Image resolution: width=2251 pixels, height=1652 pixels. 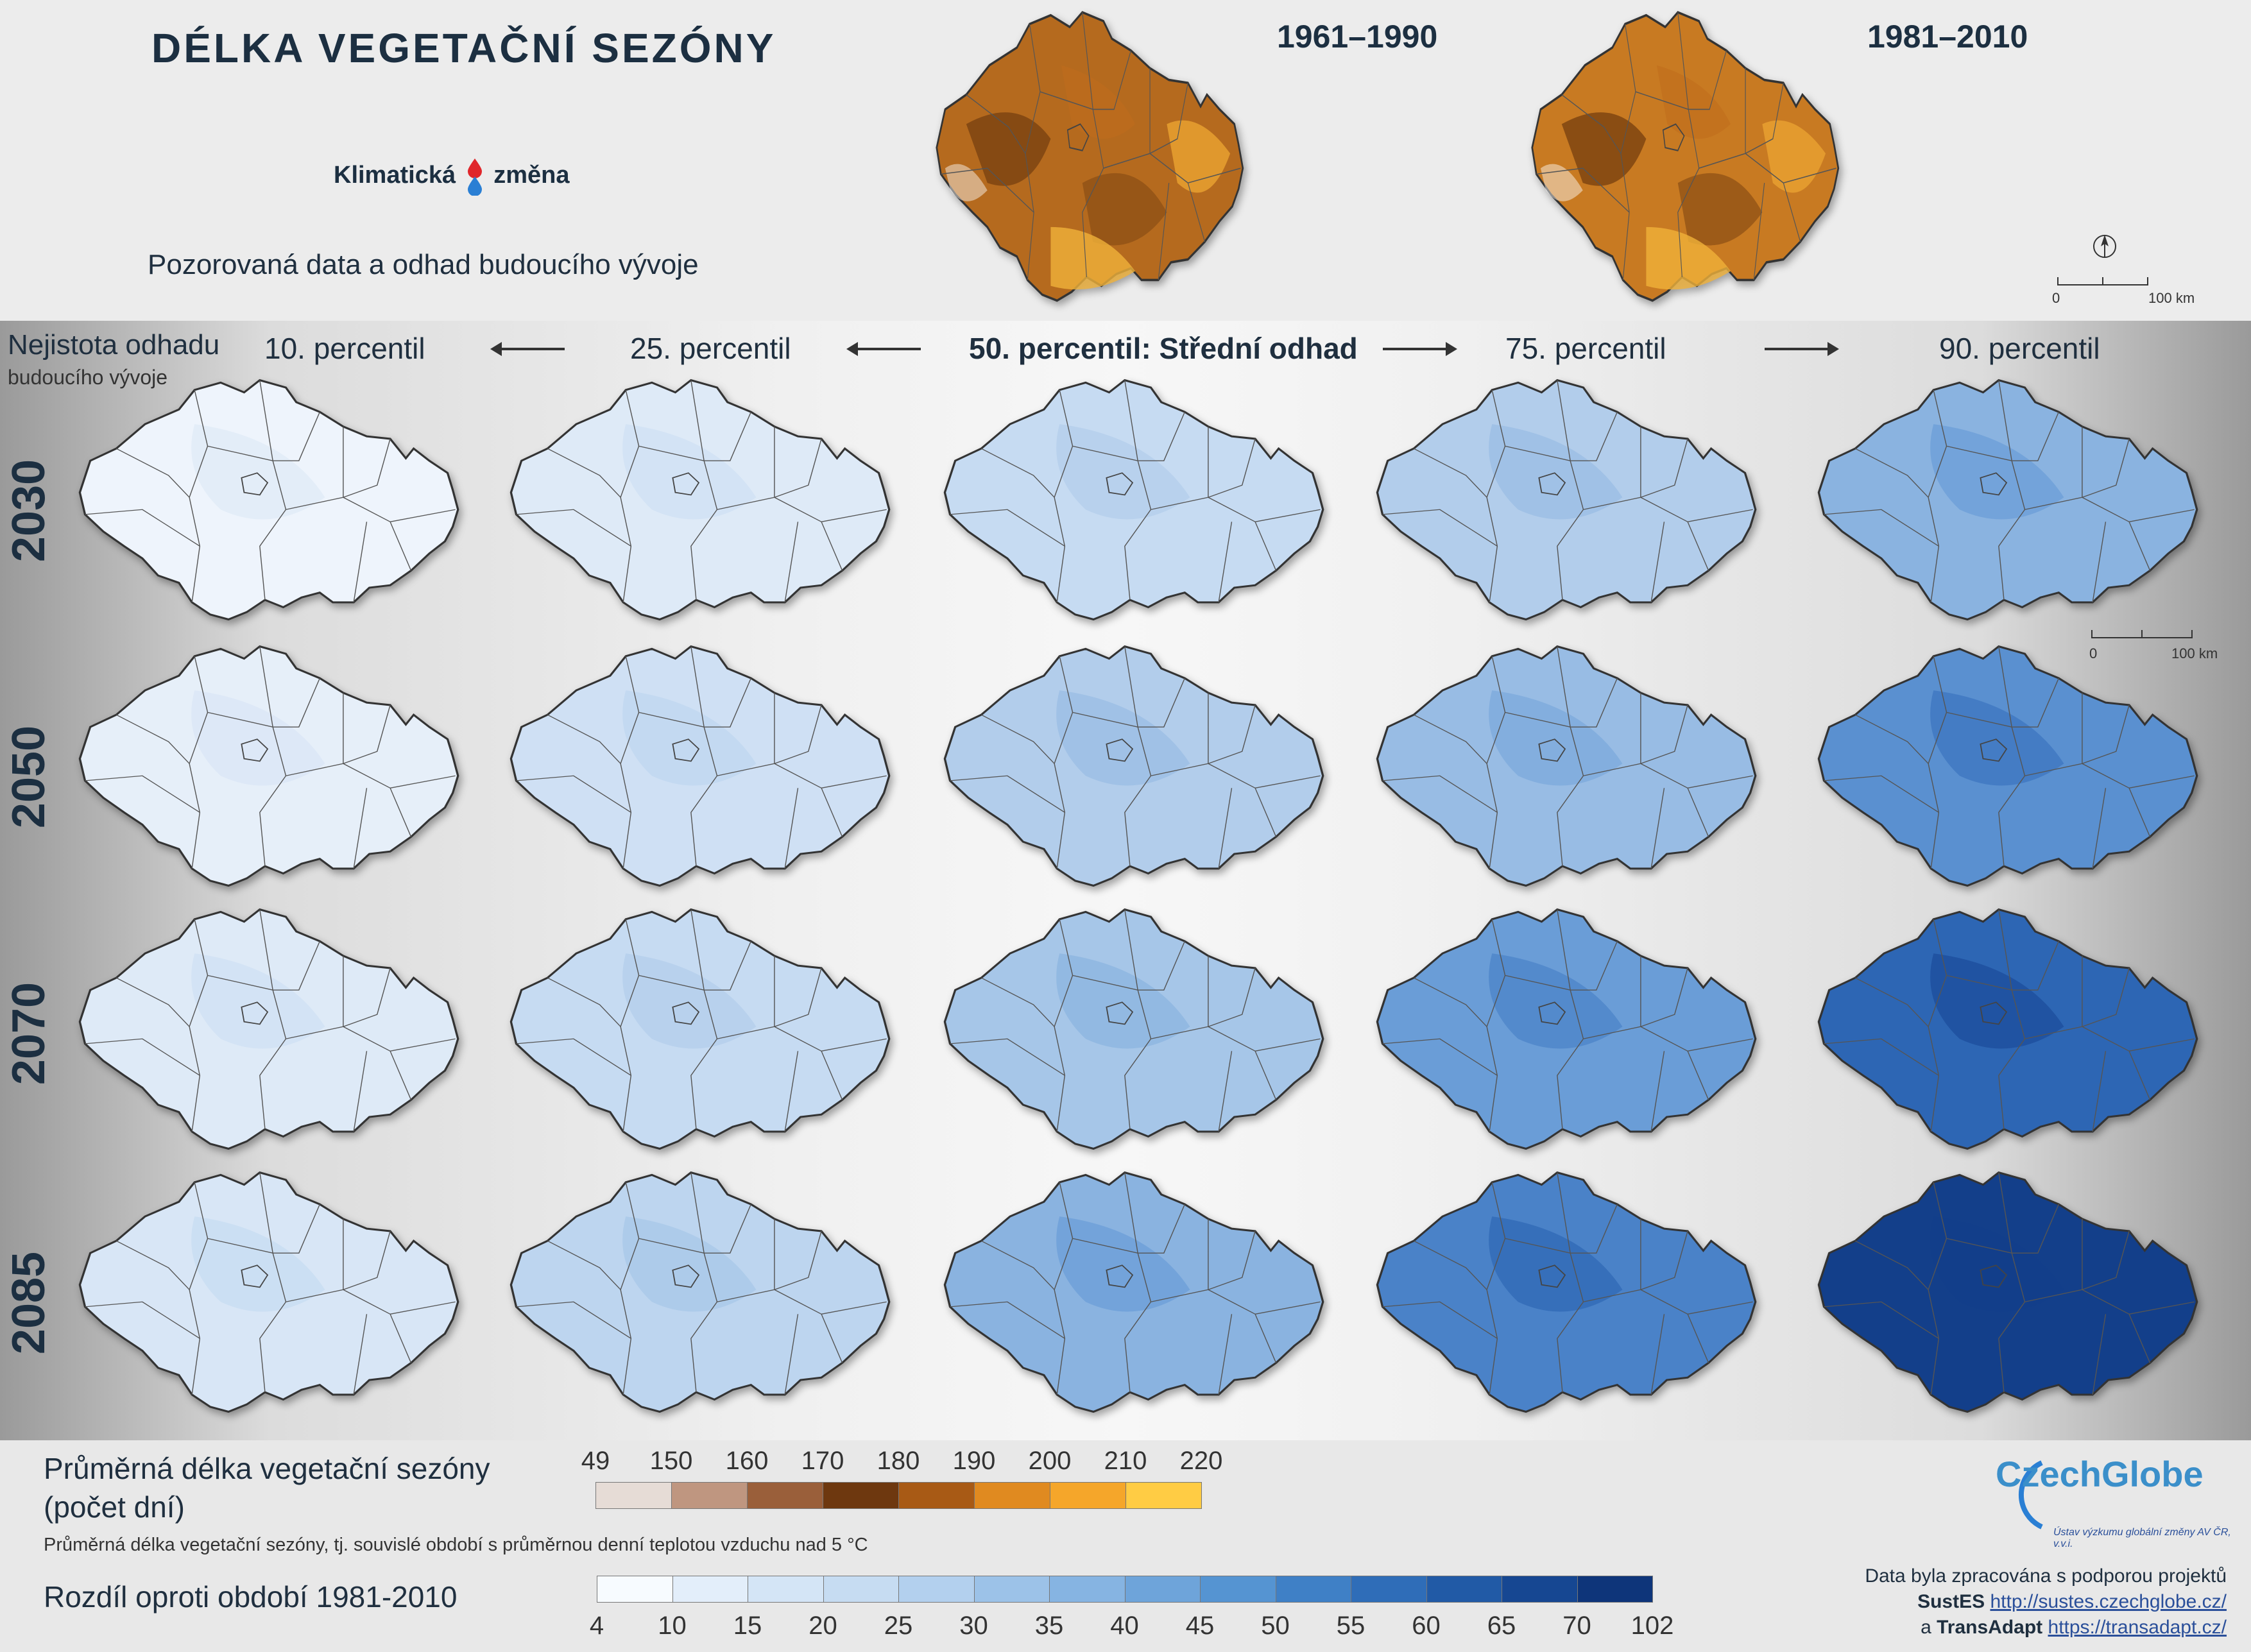 I want to click on projection-map-2050-p75, so click(x=1564, y=767).